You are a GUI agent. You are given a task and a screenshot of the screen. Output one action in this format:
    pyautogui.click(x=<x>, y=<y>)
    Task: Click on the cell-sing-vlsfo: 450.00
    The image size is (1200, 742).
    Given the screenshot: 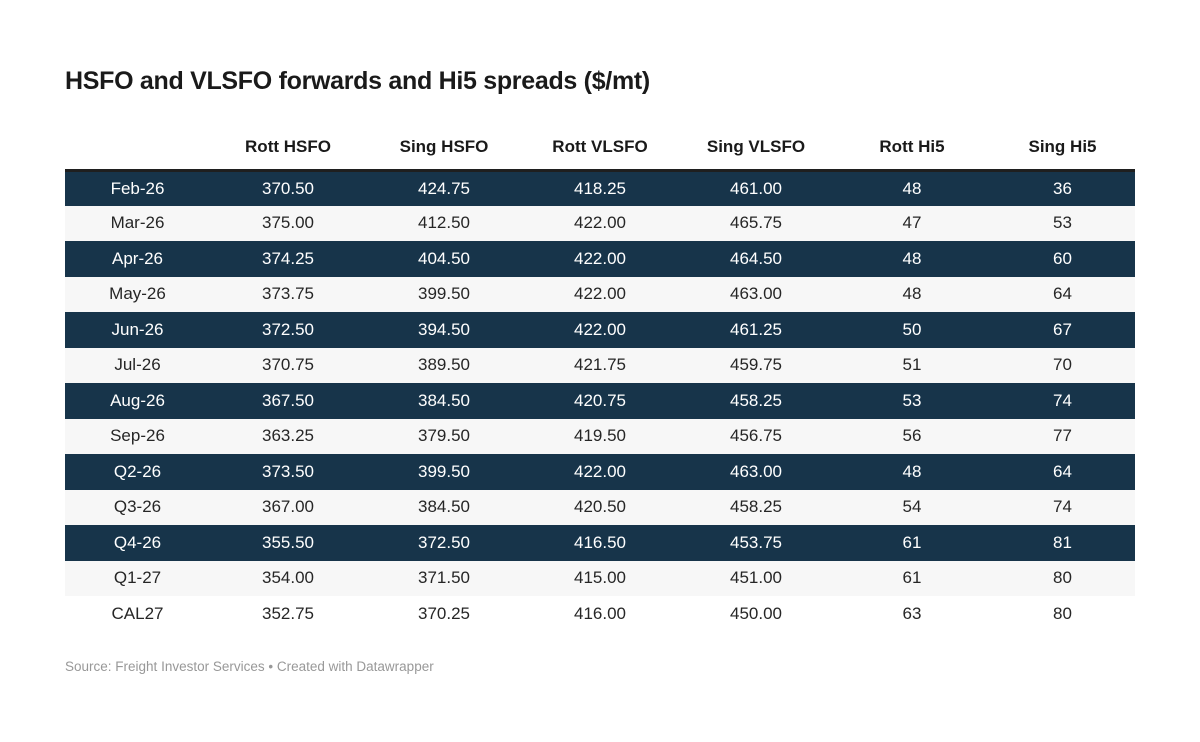 What is the action you would take?
    pyautogui.click(x=756, y=613)
    